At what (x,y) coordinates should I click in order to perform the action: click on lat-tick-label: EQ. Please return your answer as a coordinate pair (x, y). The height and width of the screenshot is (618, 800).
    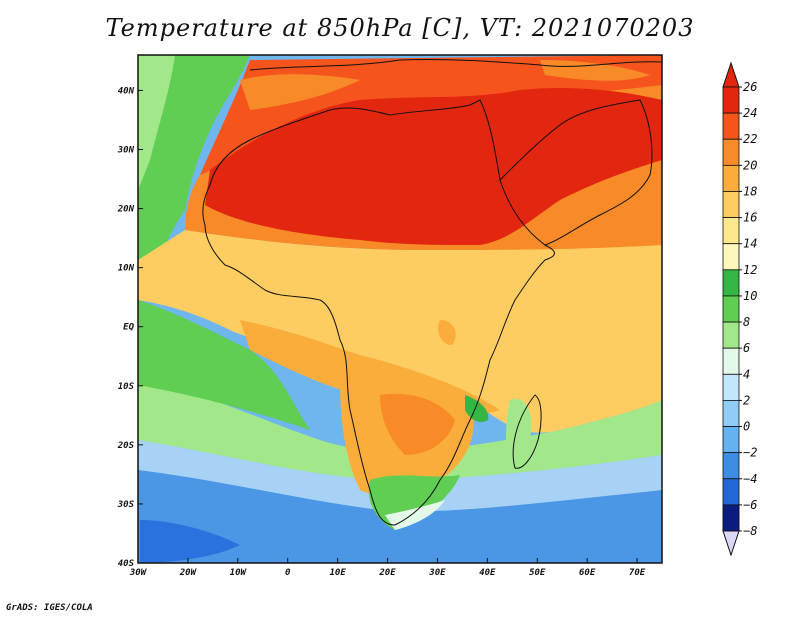
    Looking at the image, I should click on (128, 328).